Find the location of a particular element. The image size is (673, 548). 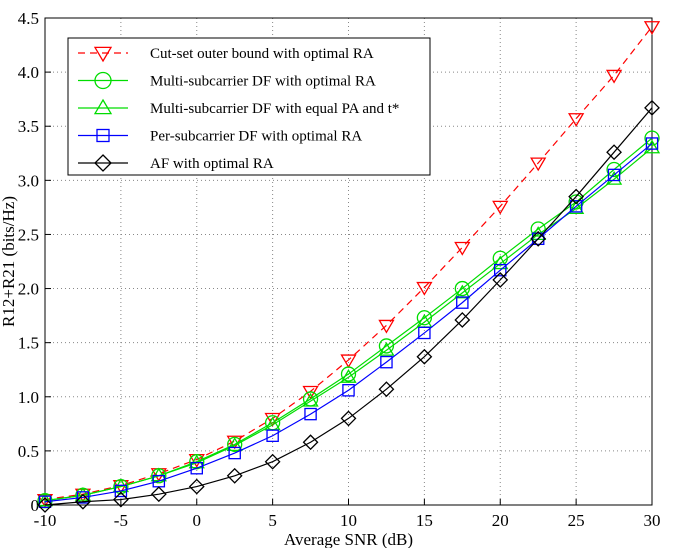

x-tick-label: -5 is located at coordinates (121, 520).